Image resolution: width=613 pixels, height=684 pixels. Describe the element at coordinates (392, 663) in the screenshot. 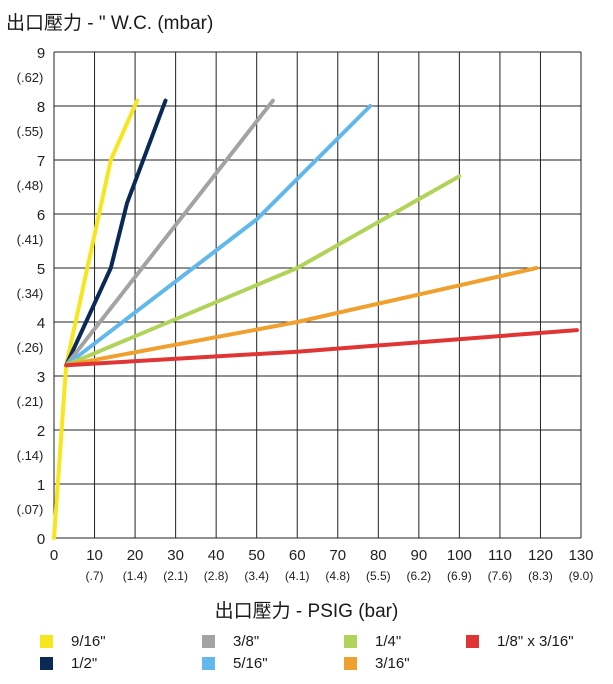

I see `legend-label: 3/16"` at that location.